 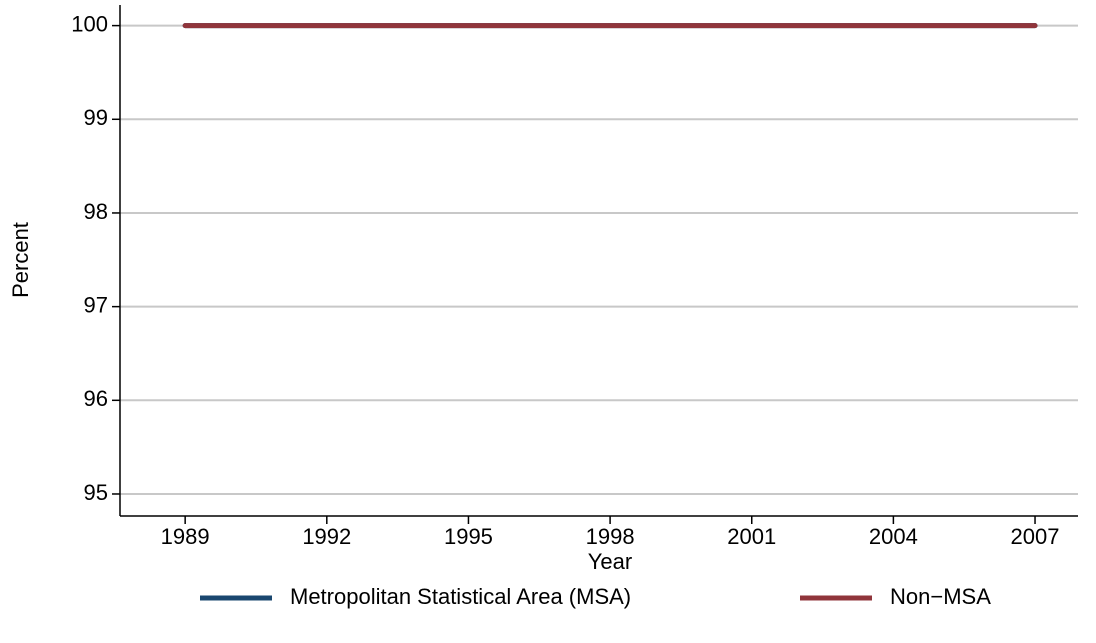 I want to click on x-tick-label: 2004, so click(x=893, y=536).